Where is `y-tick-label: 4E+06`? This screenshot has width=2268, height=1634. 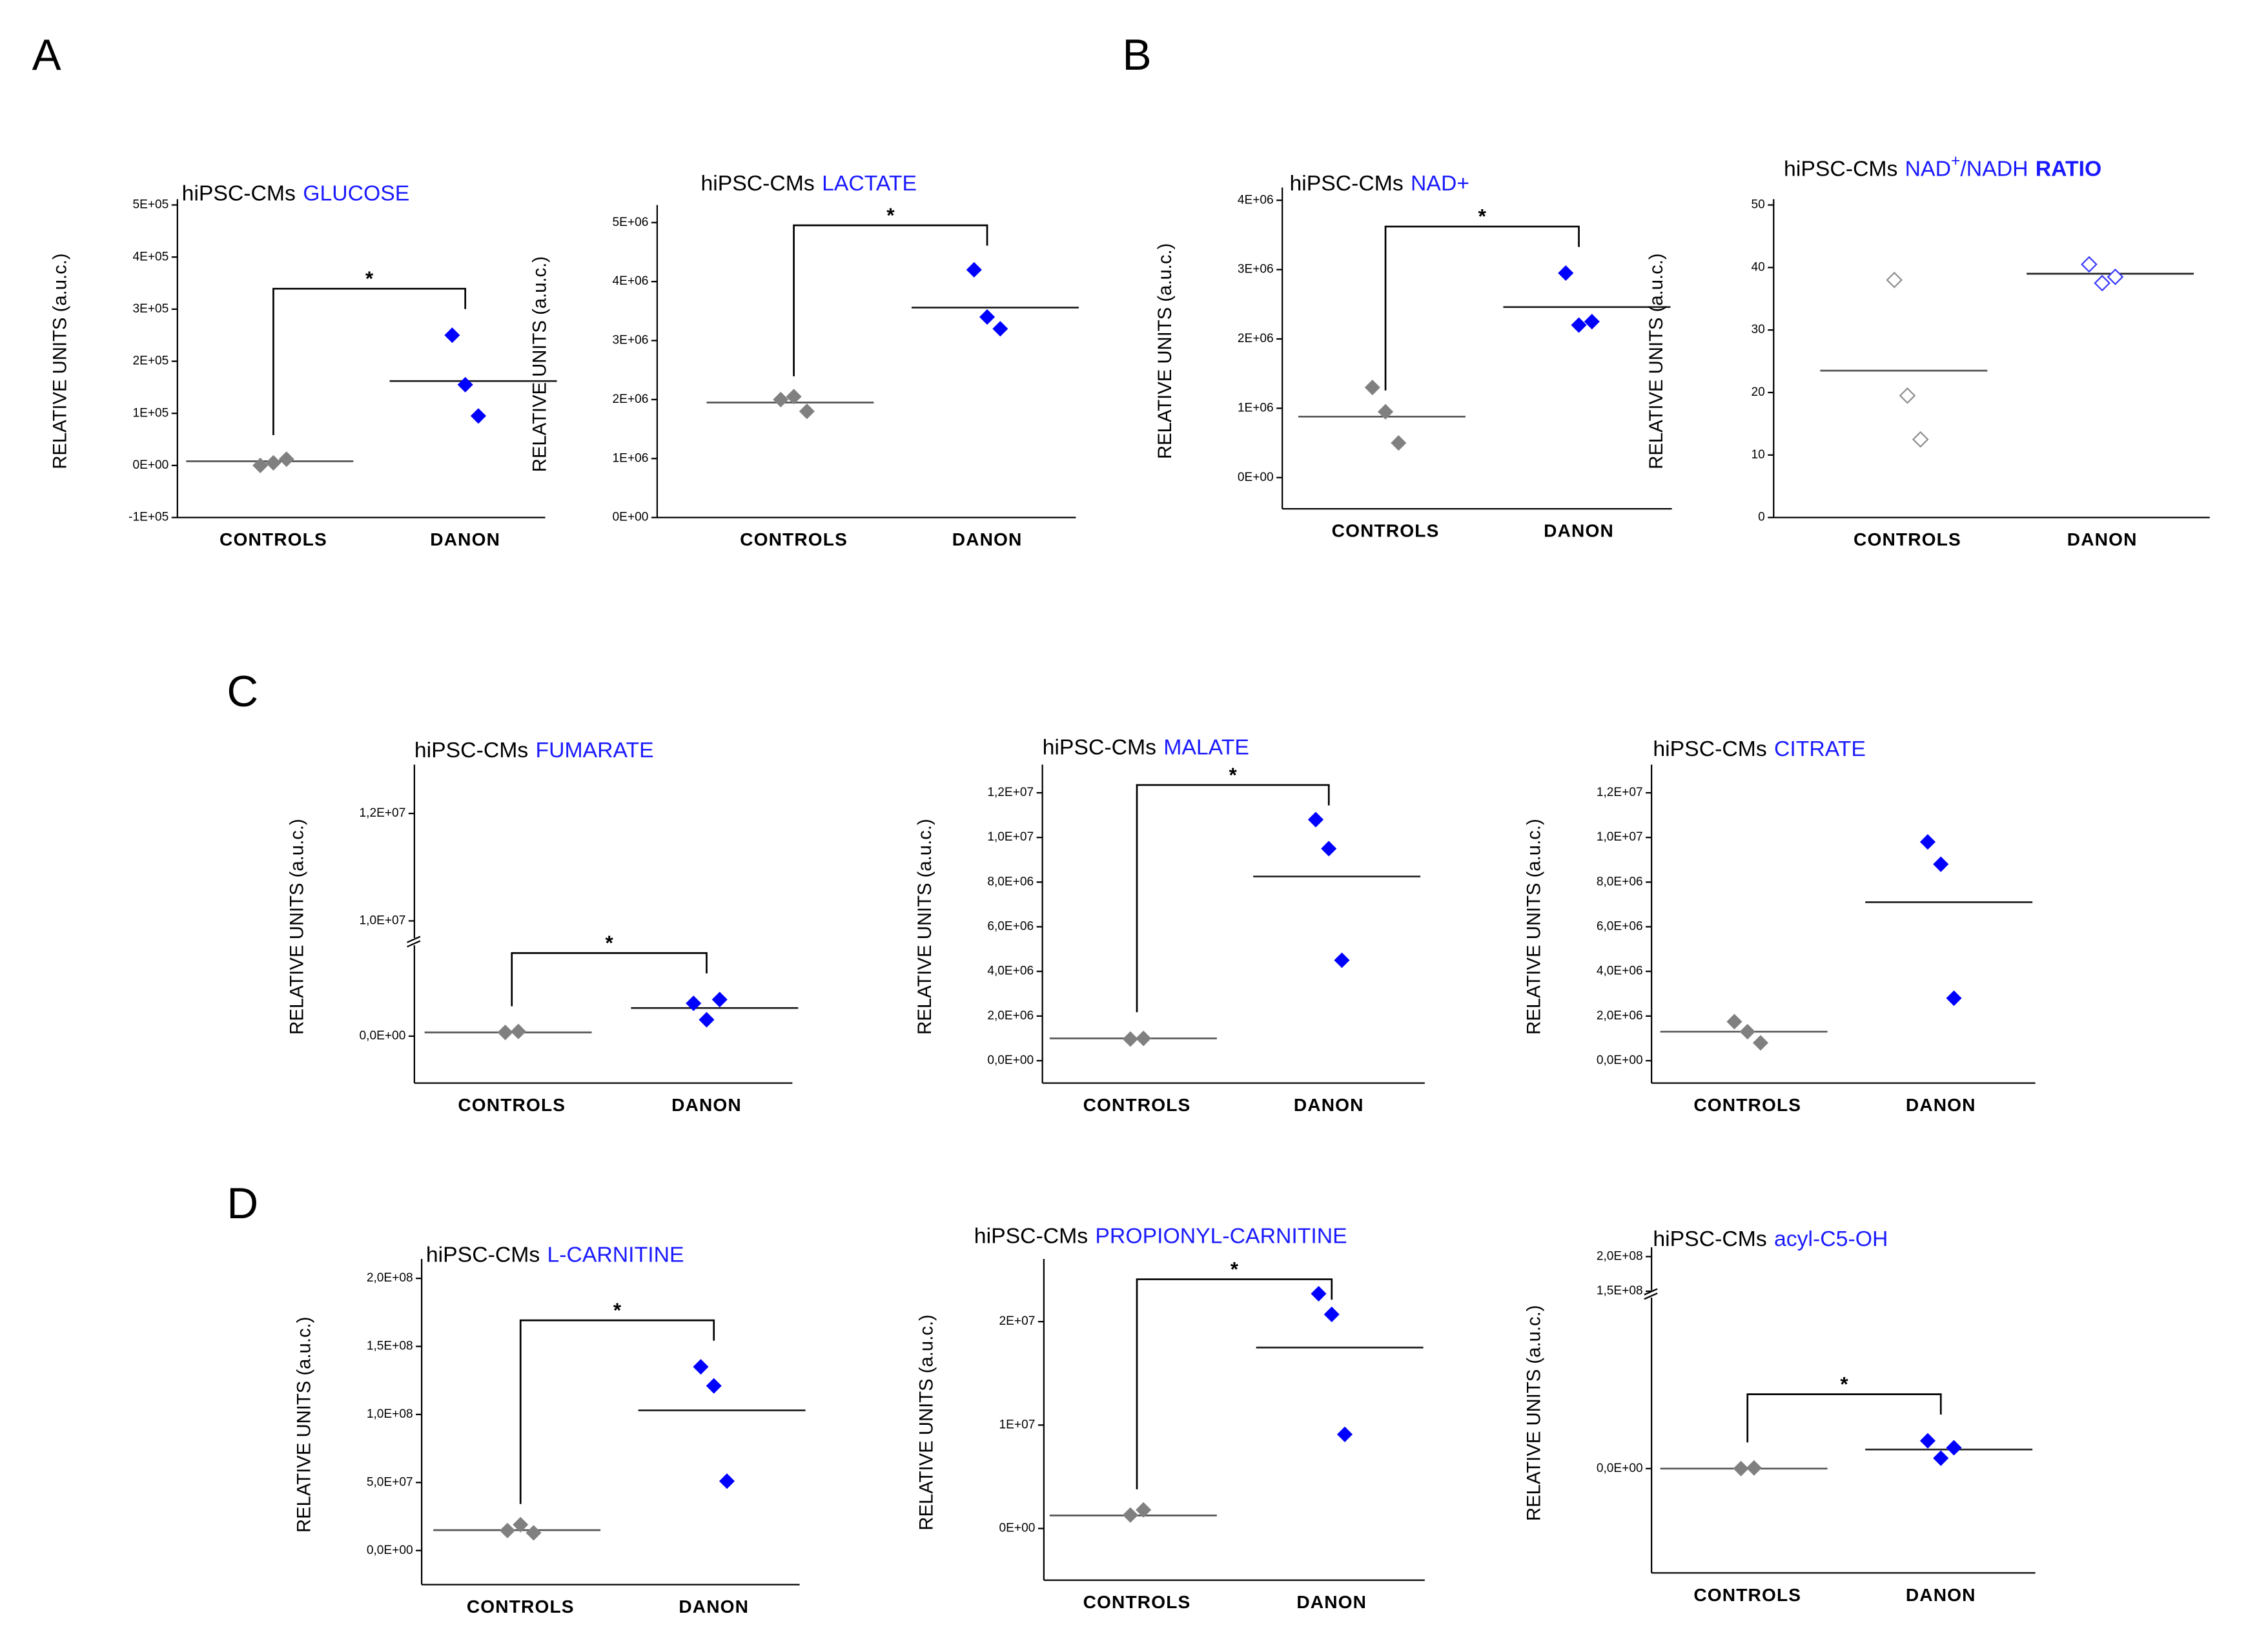 y-tick-label: 4E+06 is located at coordinates (631, 281).